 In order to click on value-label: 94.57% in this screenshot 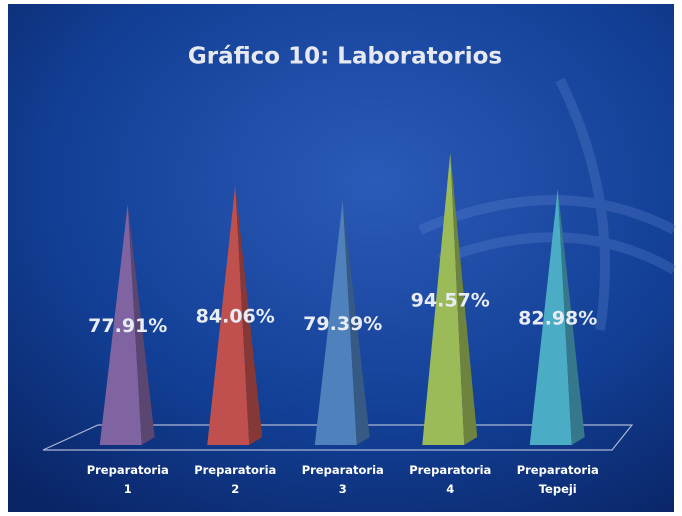, I will do `click(450, 300)`.